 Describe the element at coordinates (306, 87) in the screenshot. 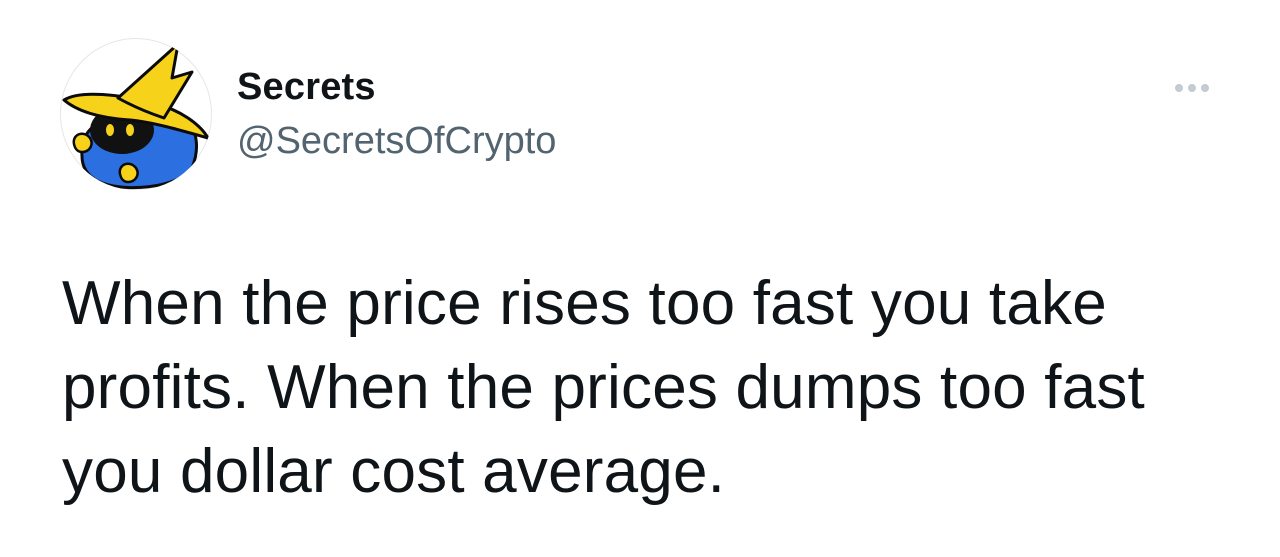

I see `author-display-name: Secrets` at that location.